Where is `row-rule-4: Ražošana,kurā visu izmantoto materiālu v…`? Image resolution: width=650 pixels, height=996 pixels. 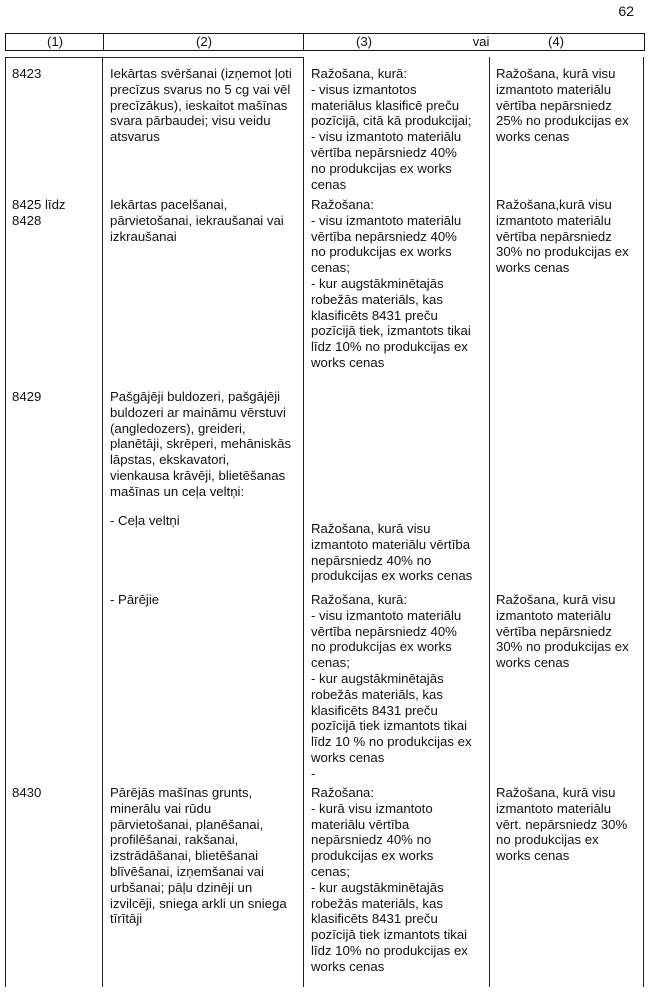
row-rule-4: Ražošana,kurā visu izmantoto materiālu v… is located at coordinates (562, 236).